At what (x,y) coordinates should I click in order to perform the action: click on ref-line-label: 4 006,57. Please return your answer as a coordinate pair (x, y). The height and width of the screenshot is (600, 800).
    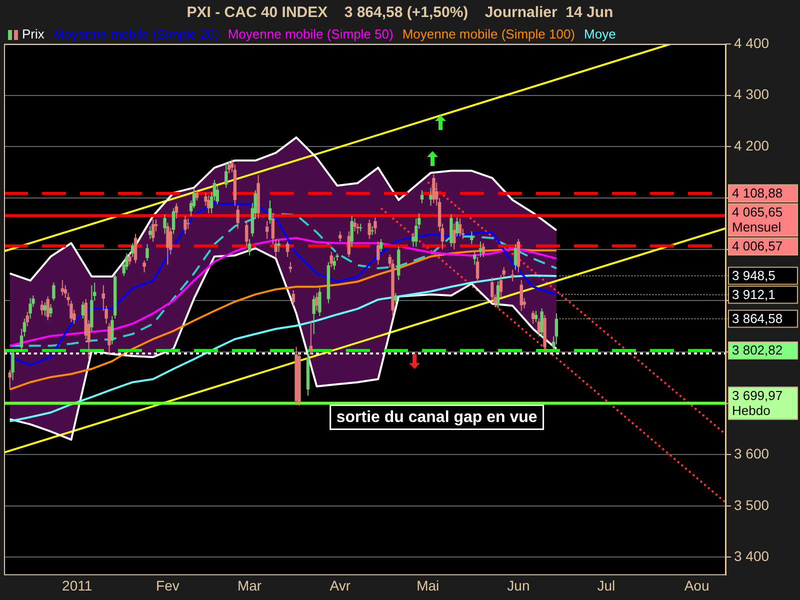
    Looking at the image, I should click on (757, 246).